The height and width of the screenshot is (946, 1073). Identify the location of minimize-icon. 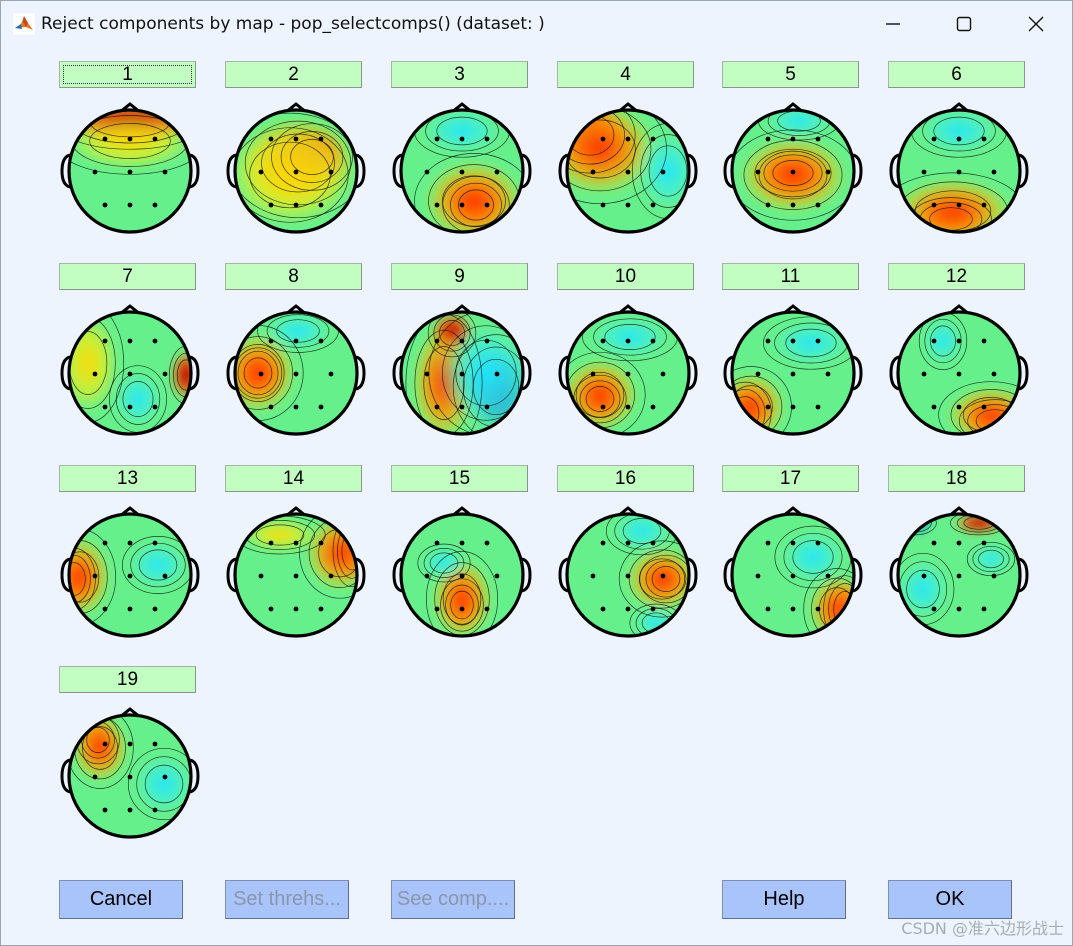
(893, 24).